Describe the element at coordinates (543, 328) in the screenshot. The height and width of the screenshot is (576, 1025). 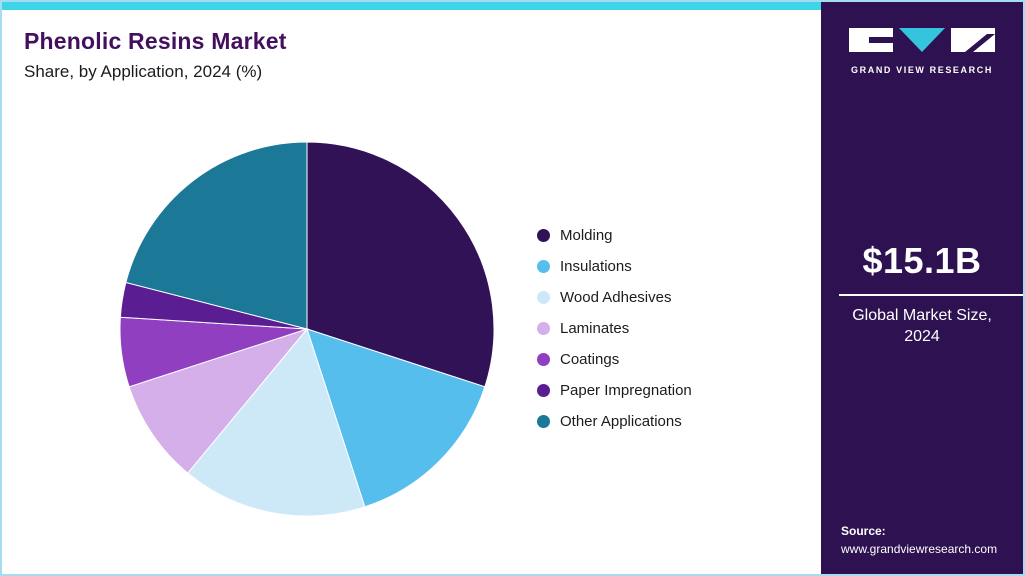
I see `legend-swatch-laminates` at that location.